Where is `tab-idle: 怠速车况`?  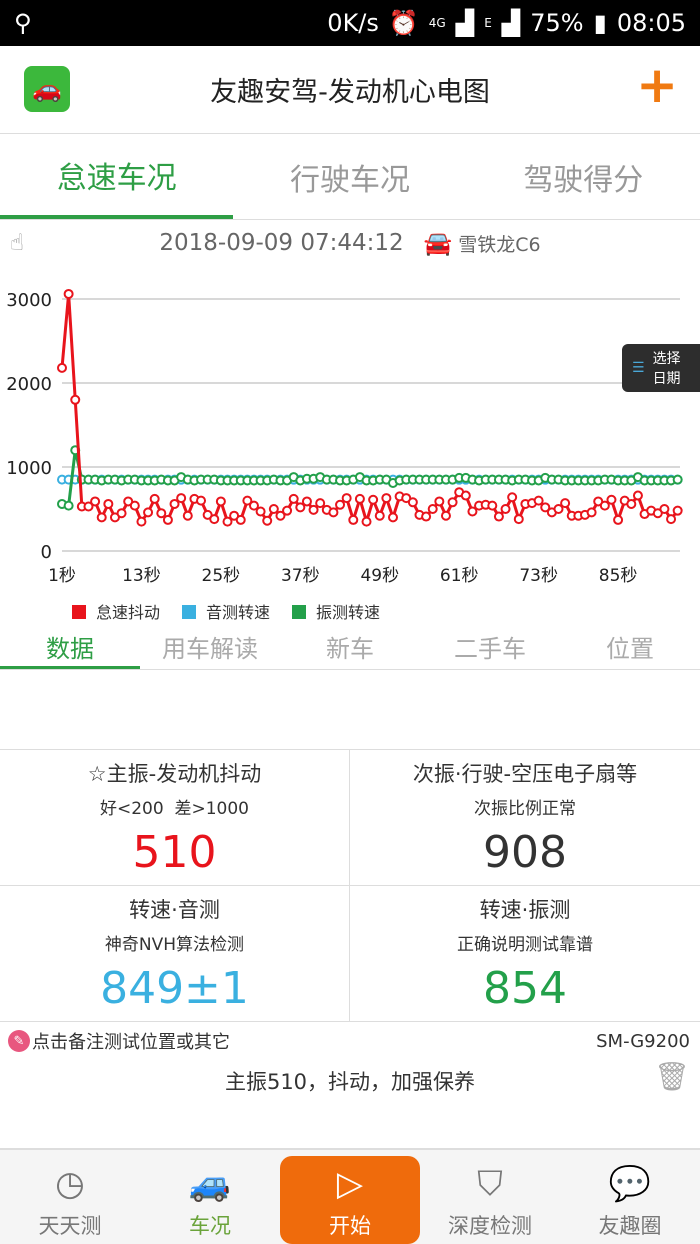 tab-idle: 怠速车况 is located at coordinates (117, 176).